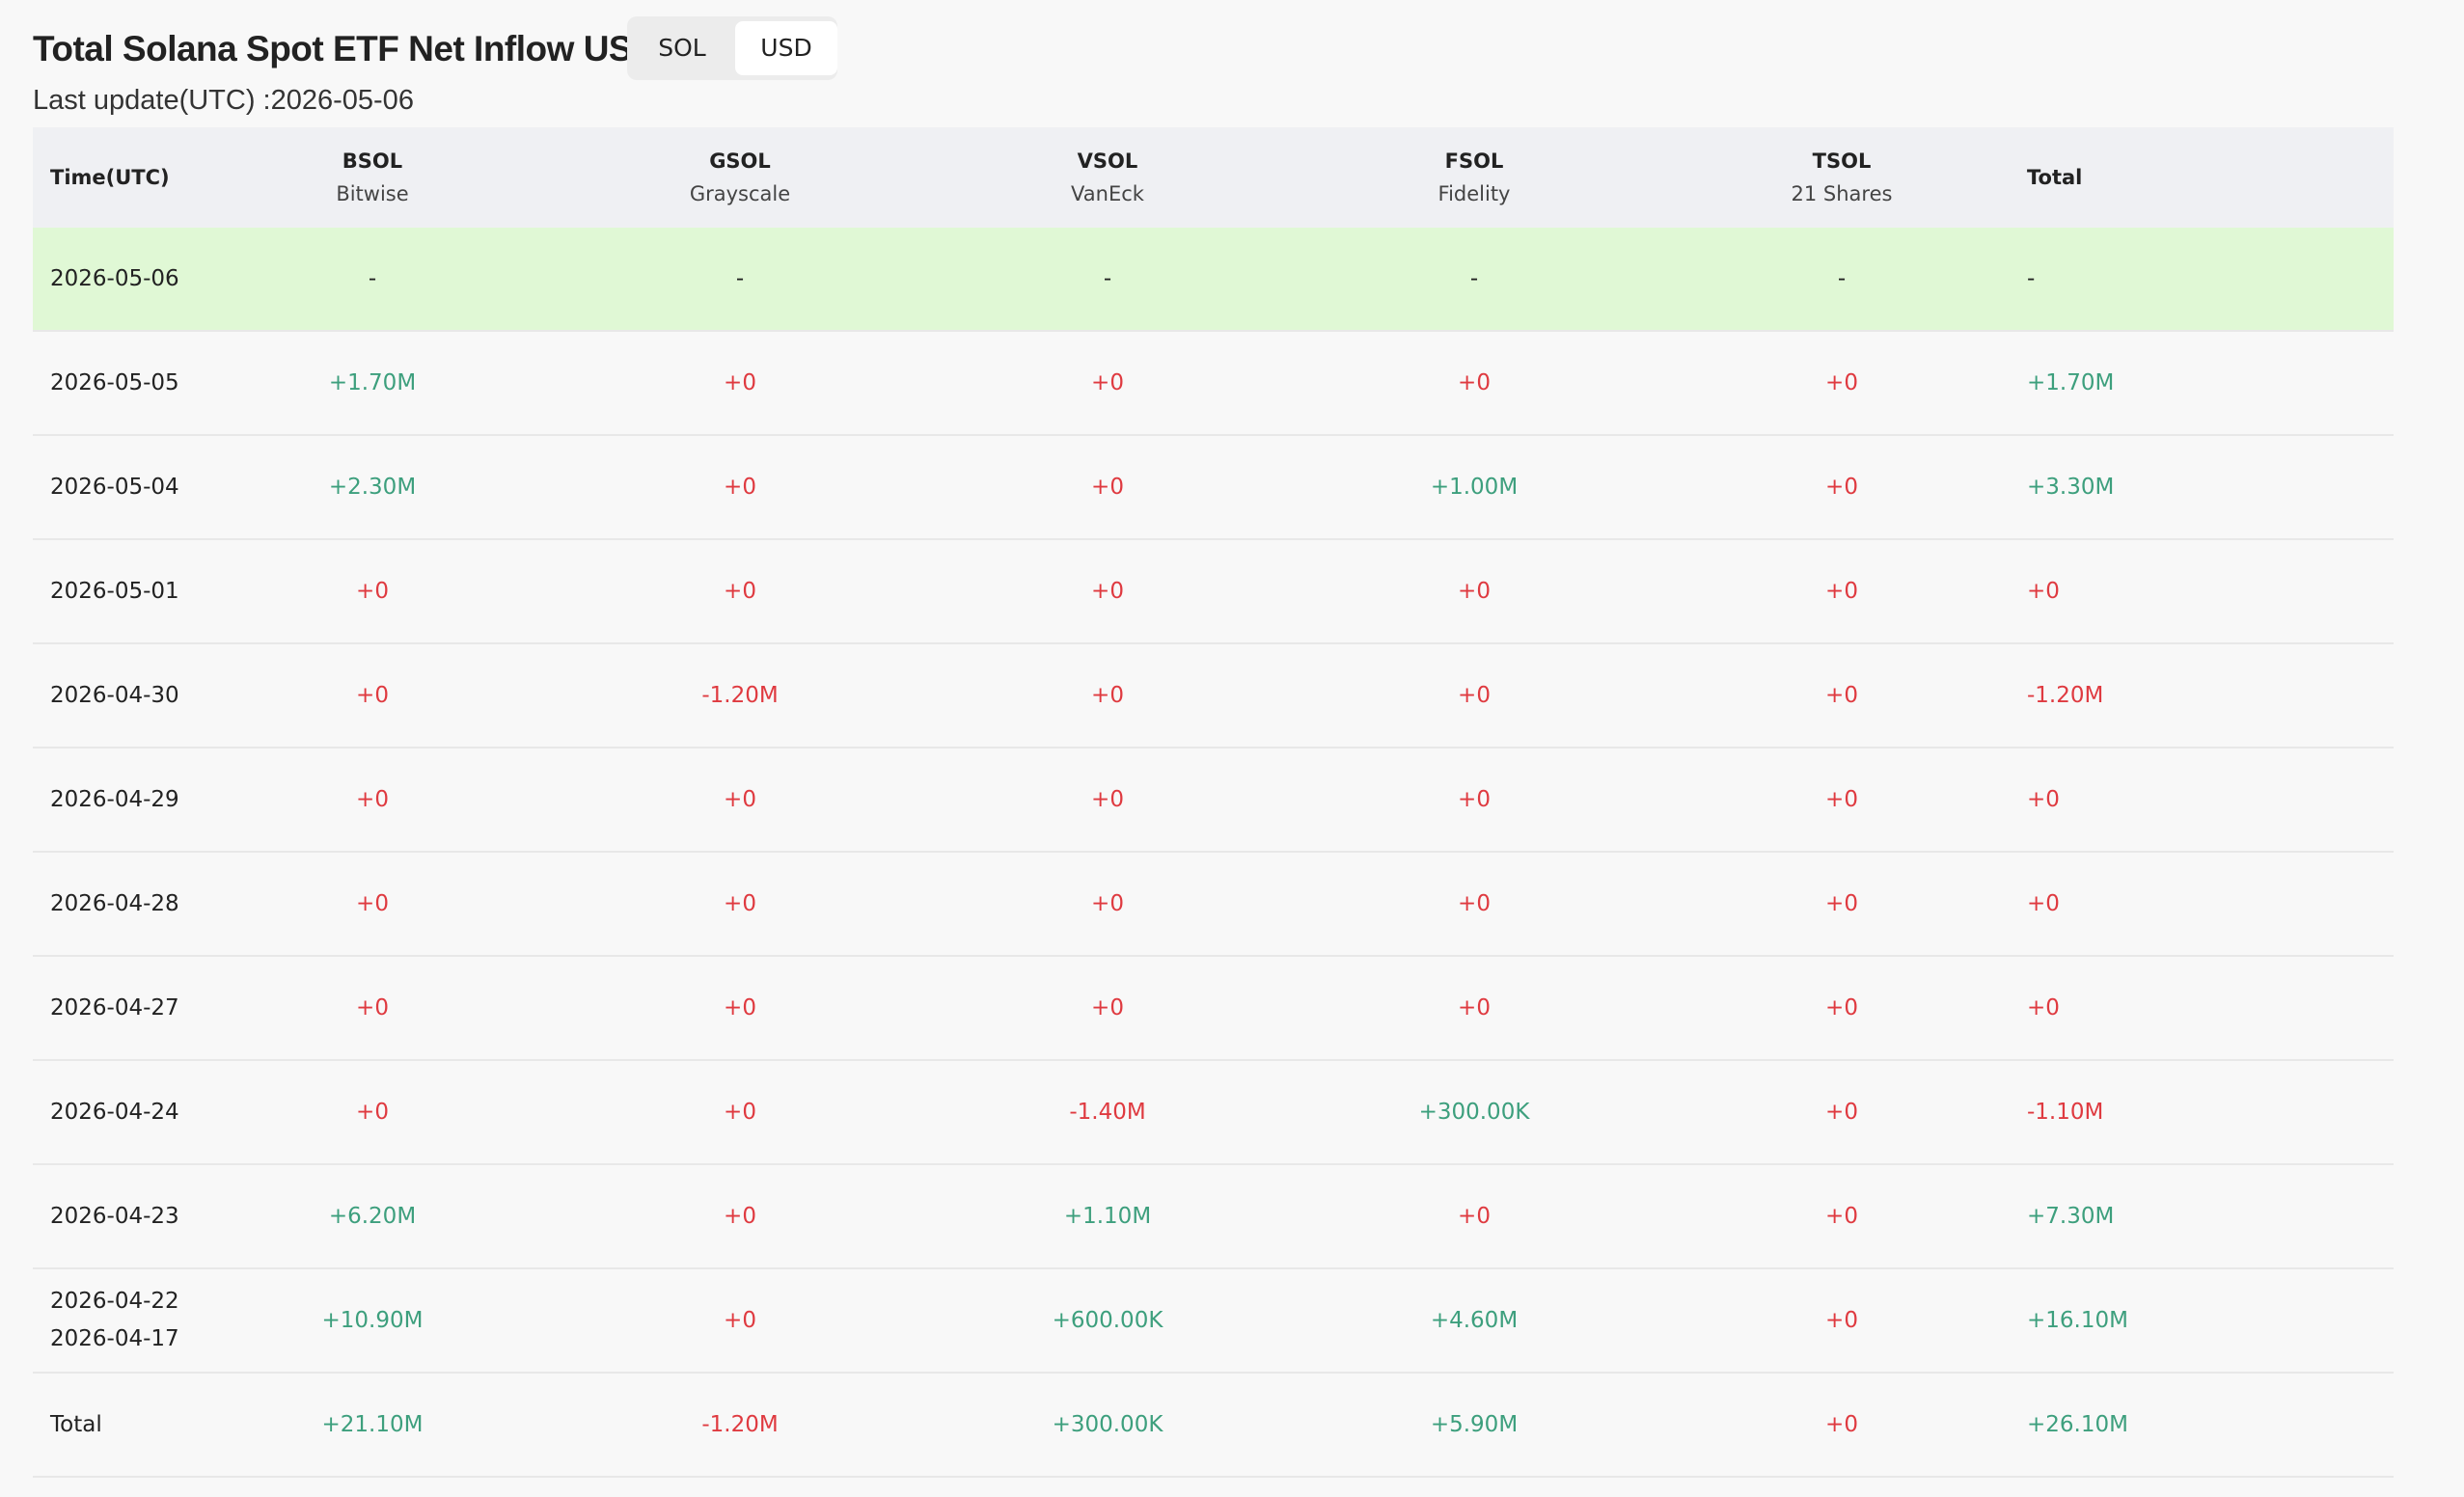 The width and height of the screenshot is (2464, 1497). I want to click on date: 2026-05-06, so click(114, 278).